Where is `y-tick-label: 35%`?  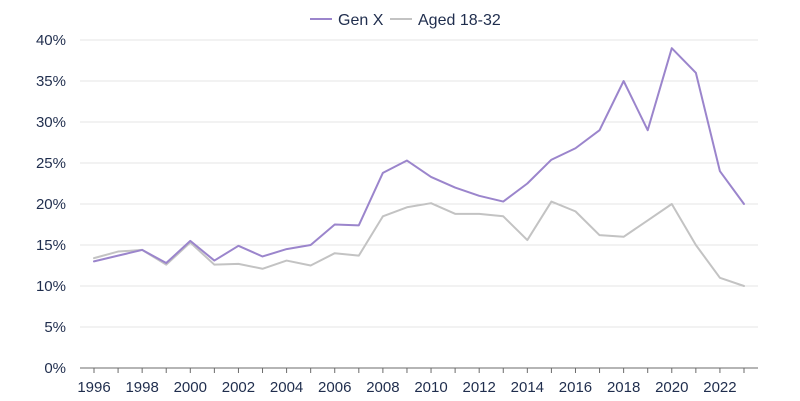 y-tick-label: 35% is located at coordinates (51, 81).